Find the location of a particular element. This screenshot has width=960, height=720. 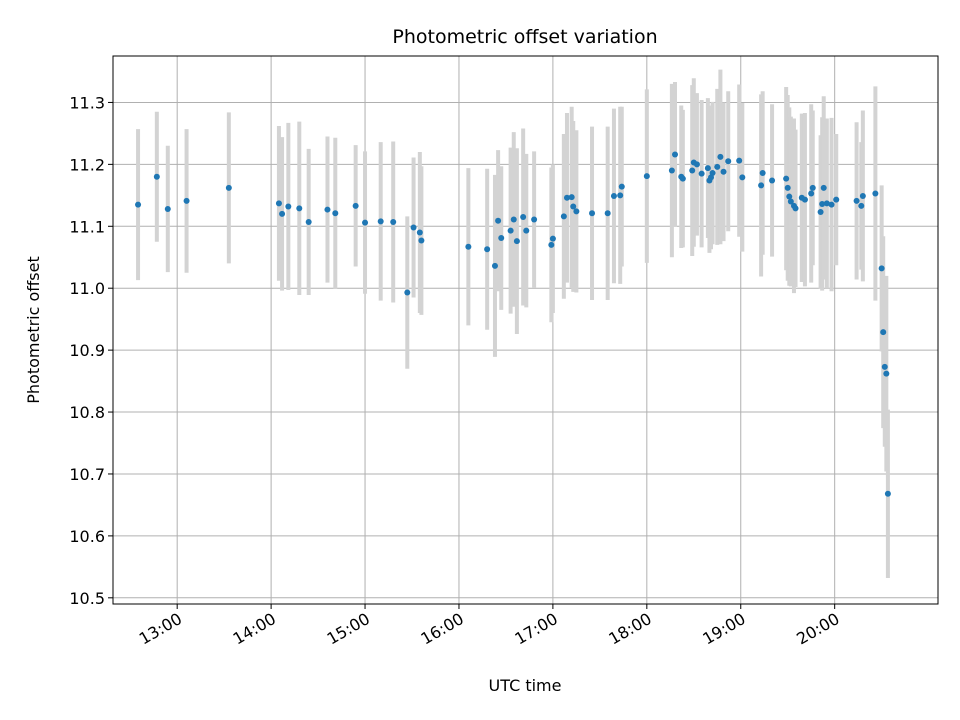

y-tick-label: 10.6 is located at coordinates (87, 536).